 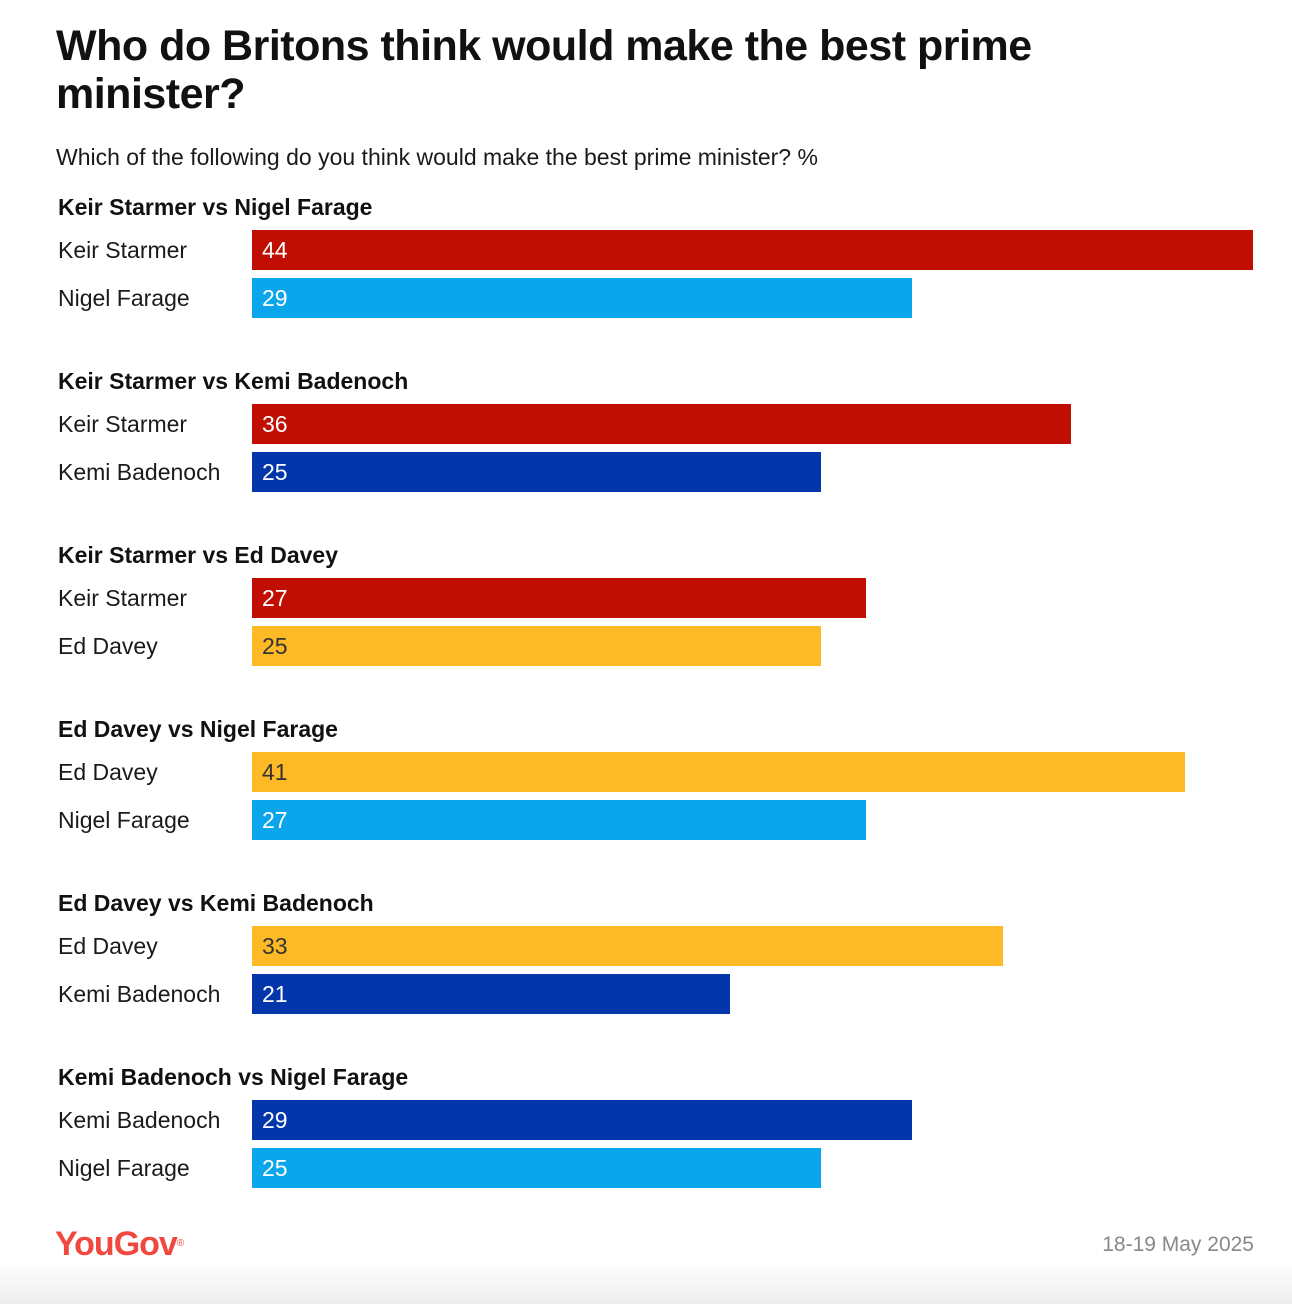 I want to click on group-title: Keir Starmer vs Kemi Badenoch, so click(x=233, y=381).